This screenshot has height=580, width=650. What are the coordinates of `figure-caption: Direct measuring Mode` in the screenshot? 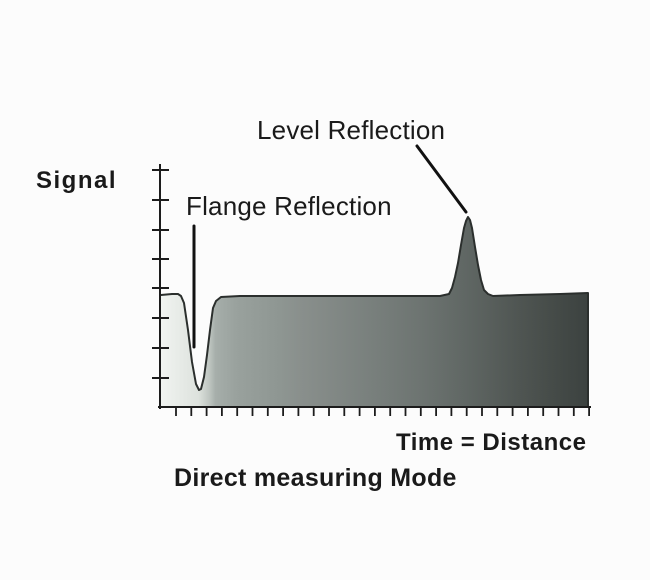 It's located at (315, 478).